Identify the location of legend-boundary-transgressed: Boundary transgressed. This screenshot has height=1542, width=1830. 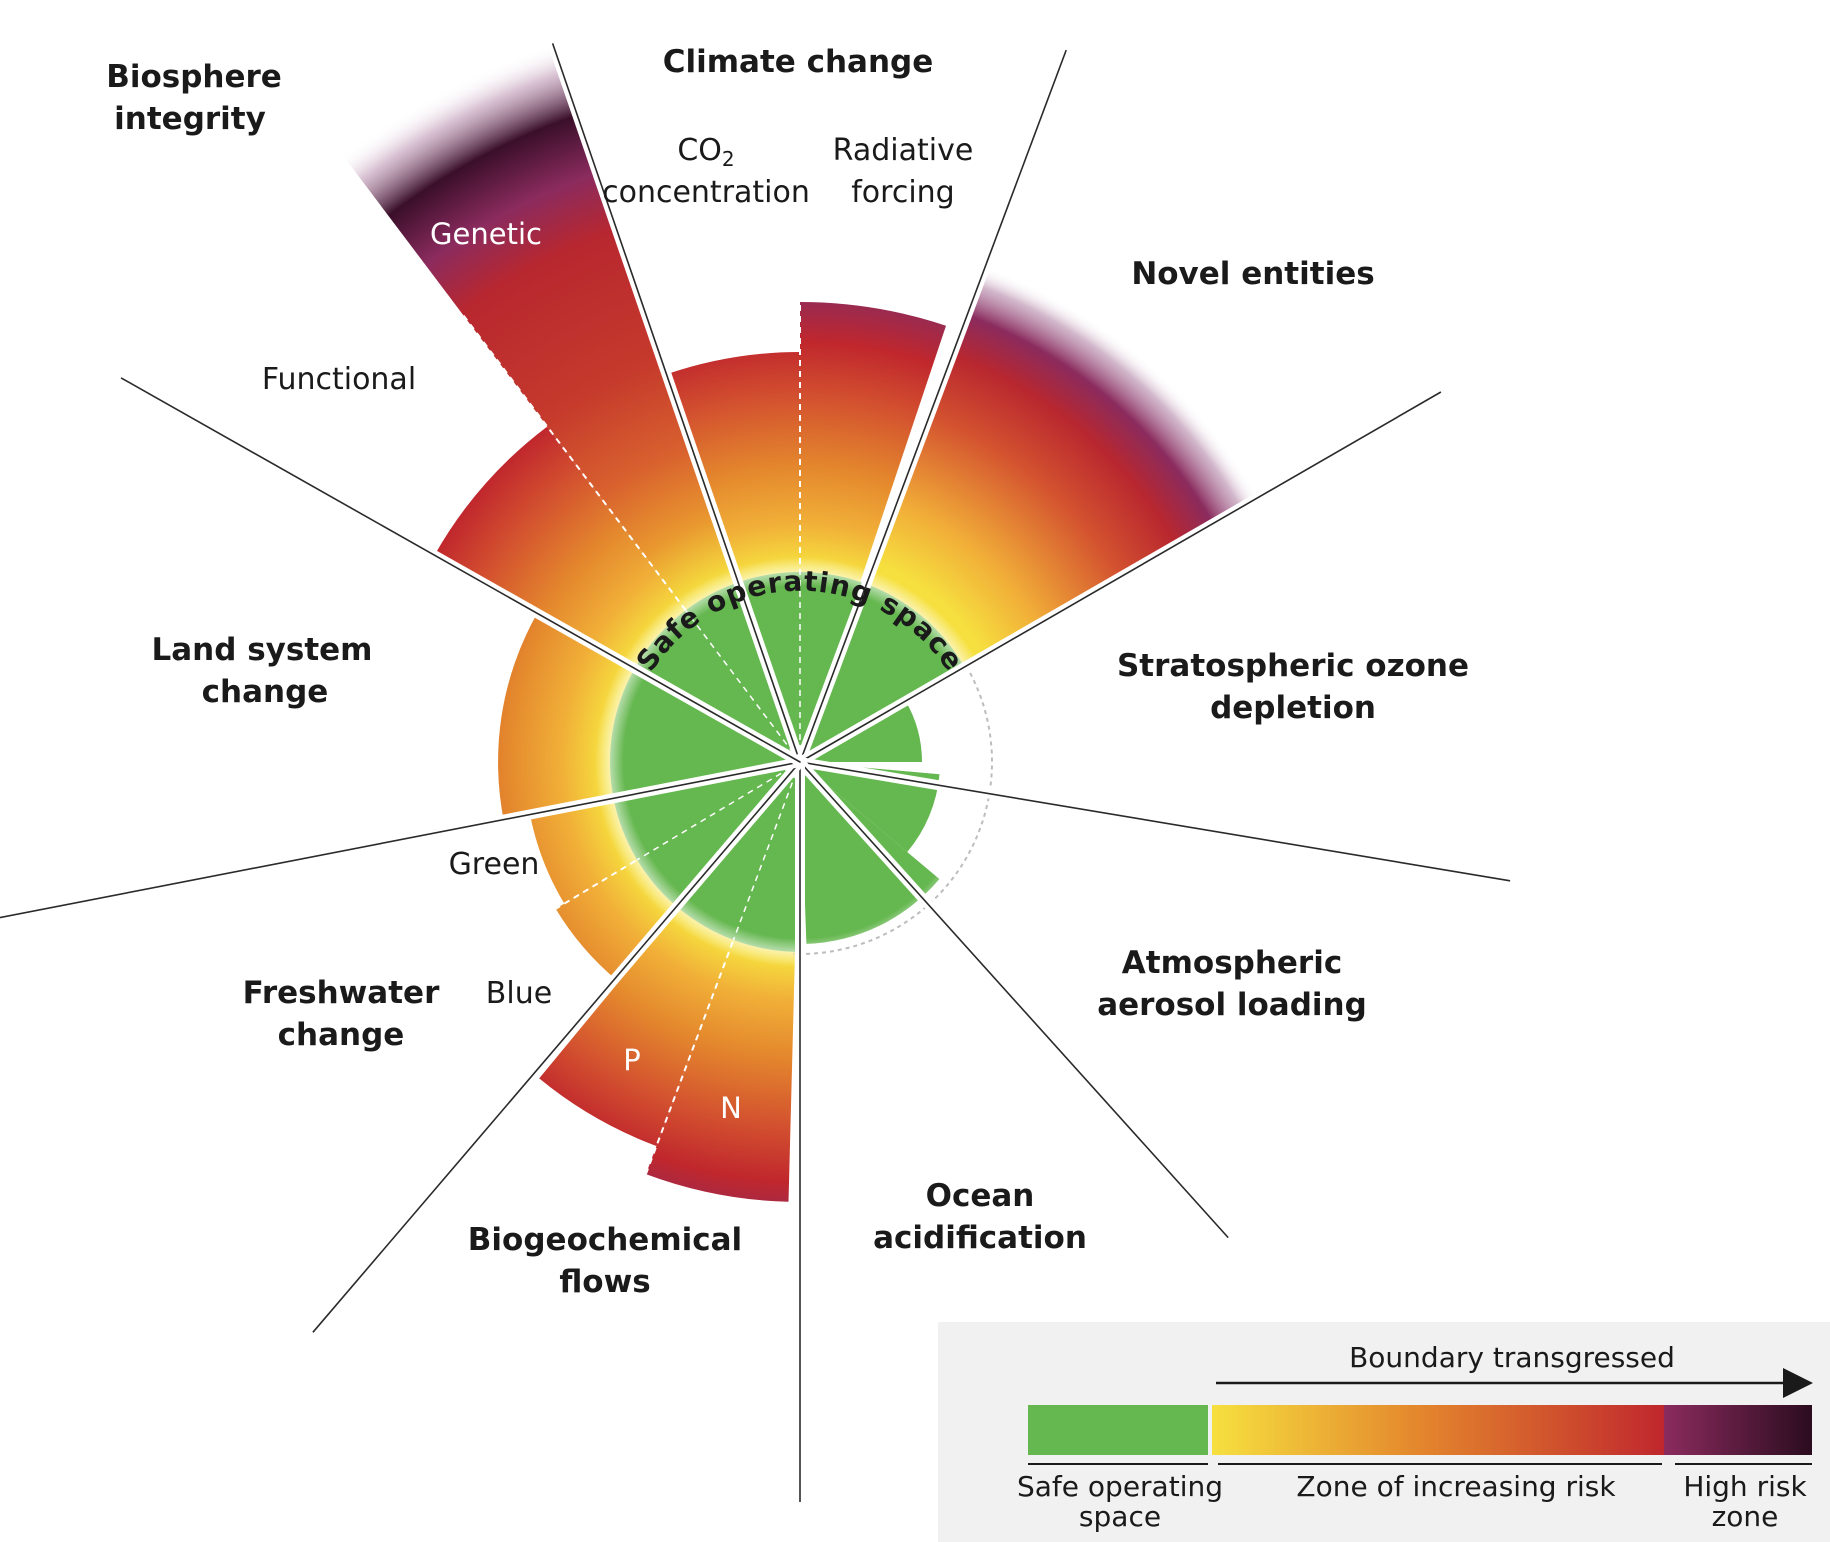
(1512, 1357).